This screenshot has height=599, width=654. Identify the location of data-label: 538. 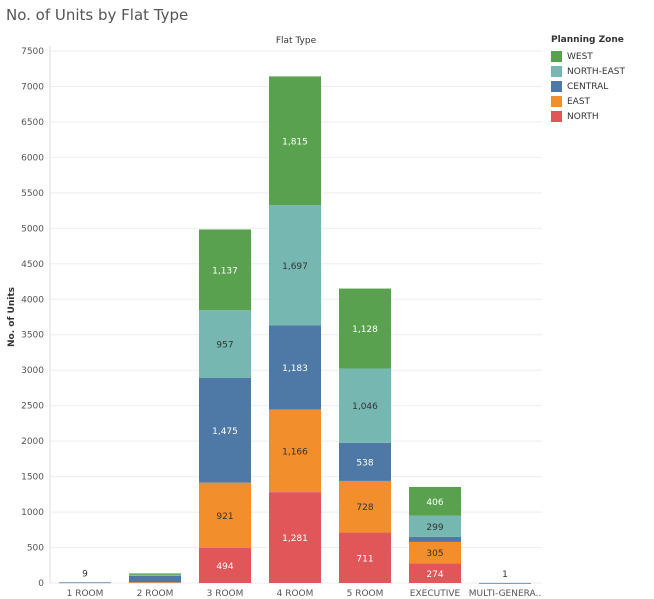
(364, 463).